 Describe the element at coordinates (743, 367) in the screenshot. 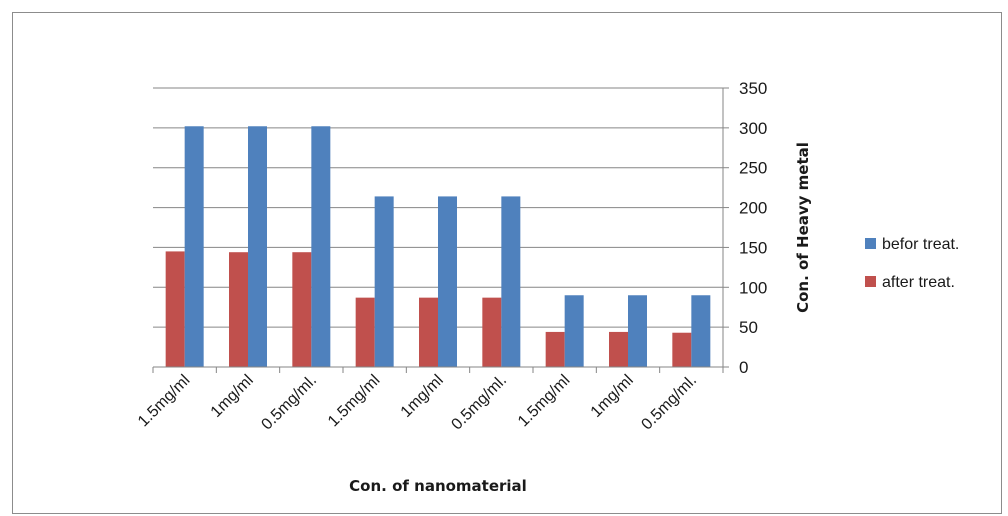

I see `y-tick-label: 0` at that location.